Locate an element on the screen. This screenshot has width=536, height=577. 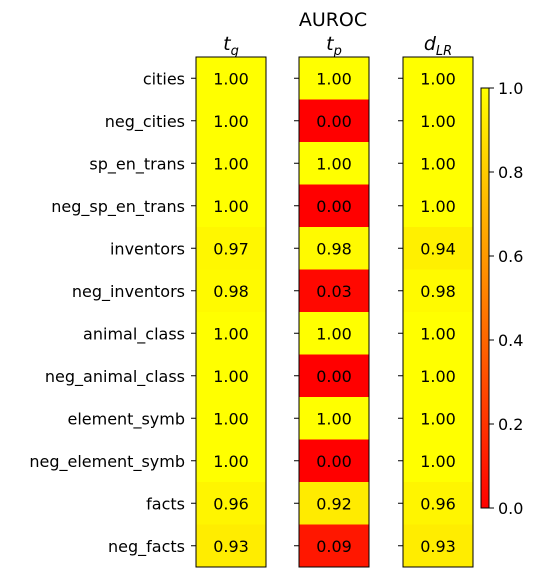
row-label: neg_cities is located at coordinates (145, 122).